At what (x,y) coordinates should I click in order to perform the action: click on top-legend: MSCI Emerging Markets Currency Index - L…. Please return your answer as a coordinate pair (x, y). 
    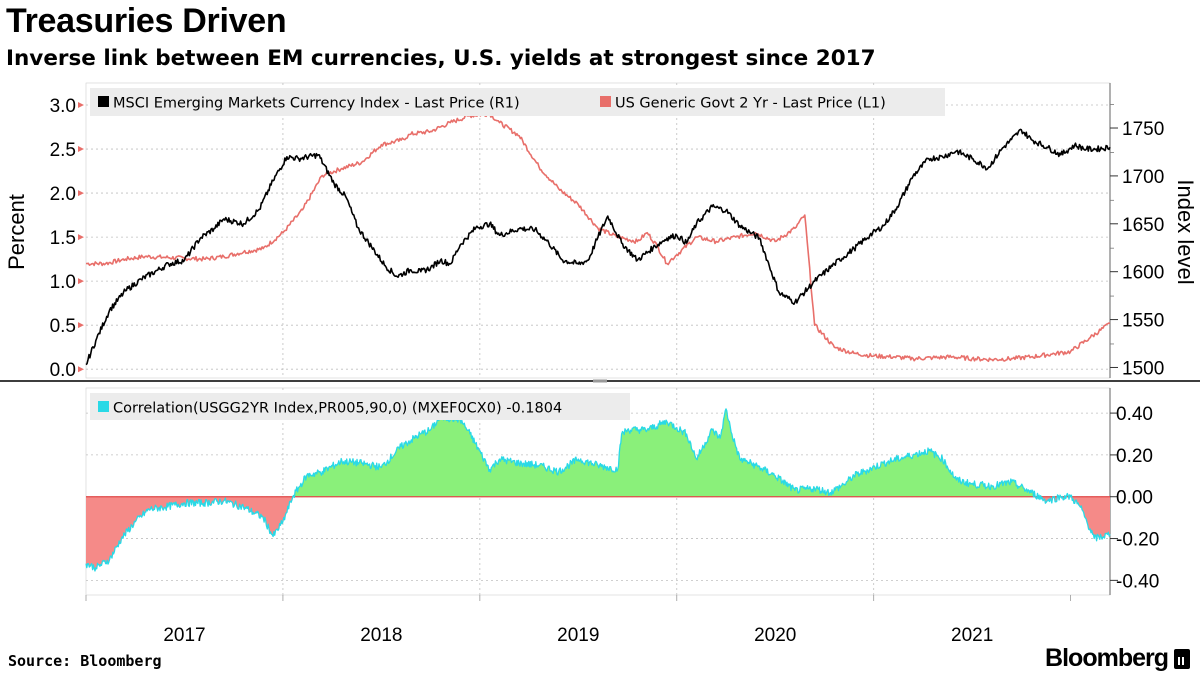
    Looking at the image, I should click on (517, 102).